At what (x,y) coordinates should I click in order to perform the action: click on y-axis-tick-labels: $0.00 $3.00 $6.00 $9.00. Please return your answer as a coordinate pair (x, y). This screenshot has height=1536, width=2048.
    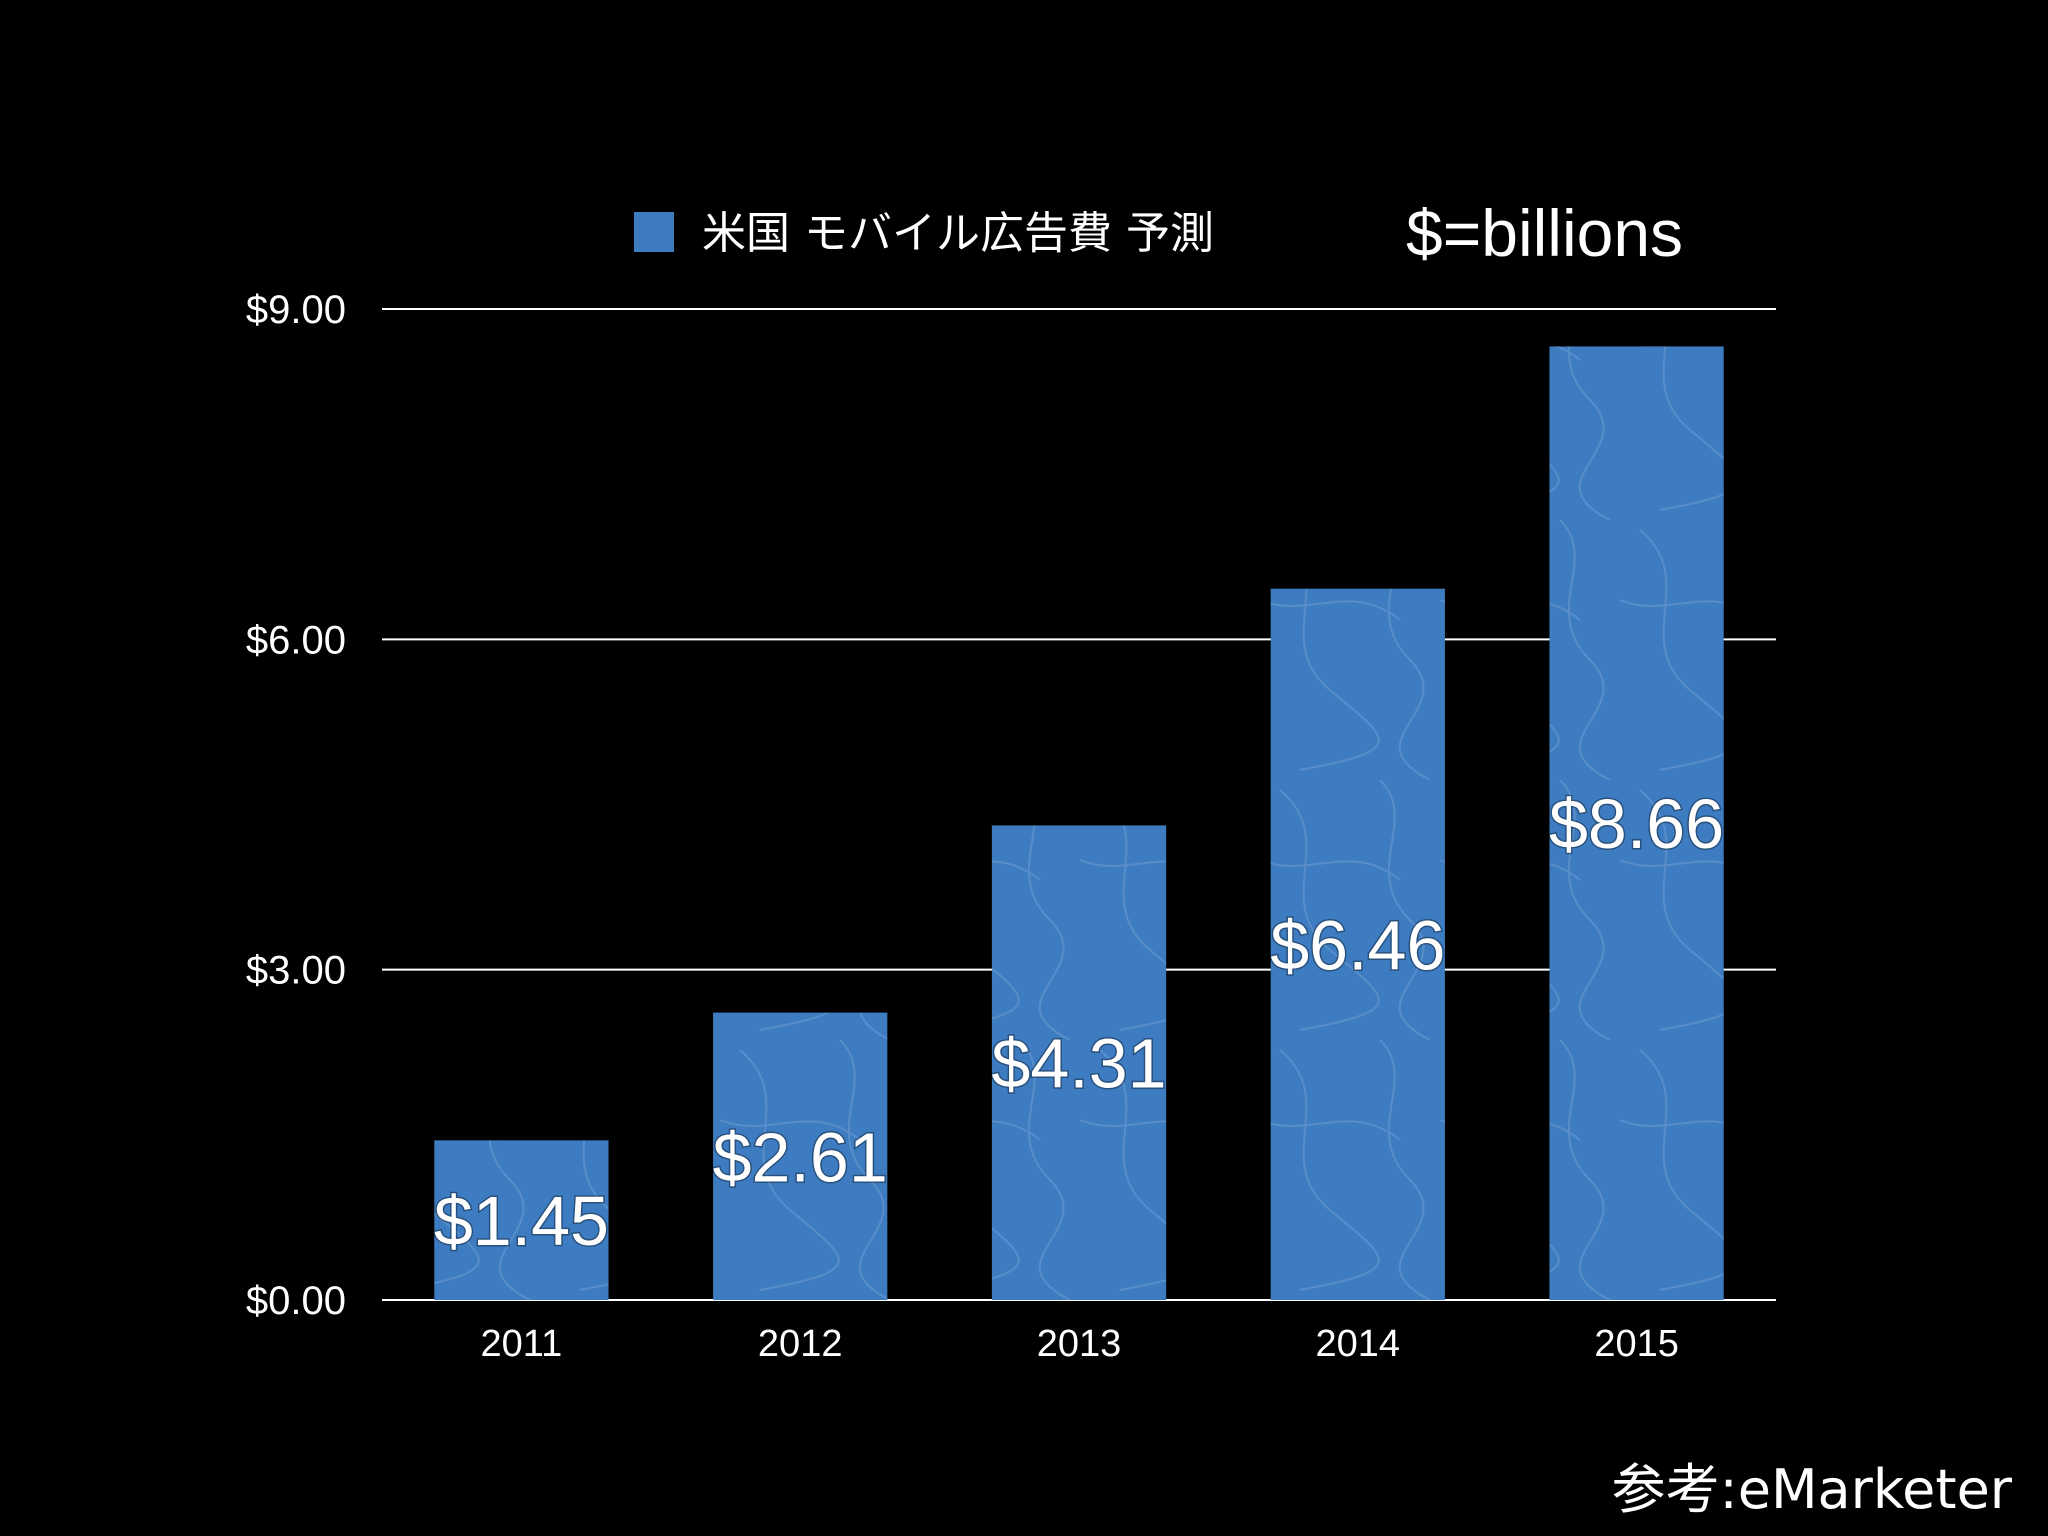
    Looking at the image, I should click on (296, 805).